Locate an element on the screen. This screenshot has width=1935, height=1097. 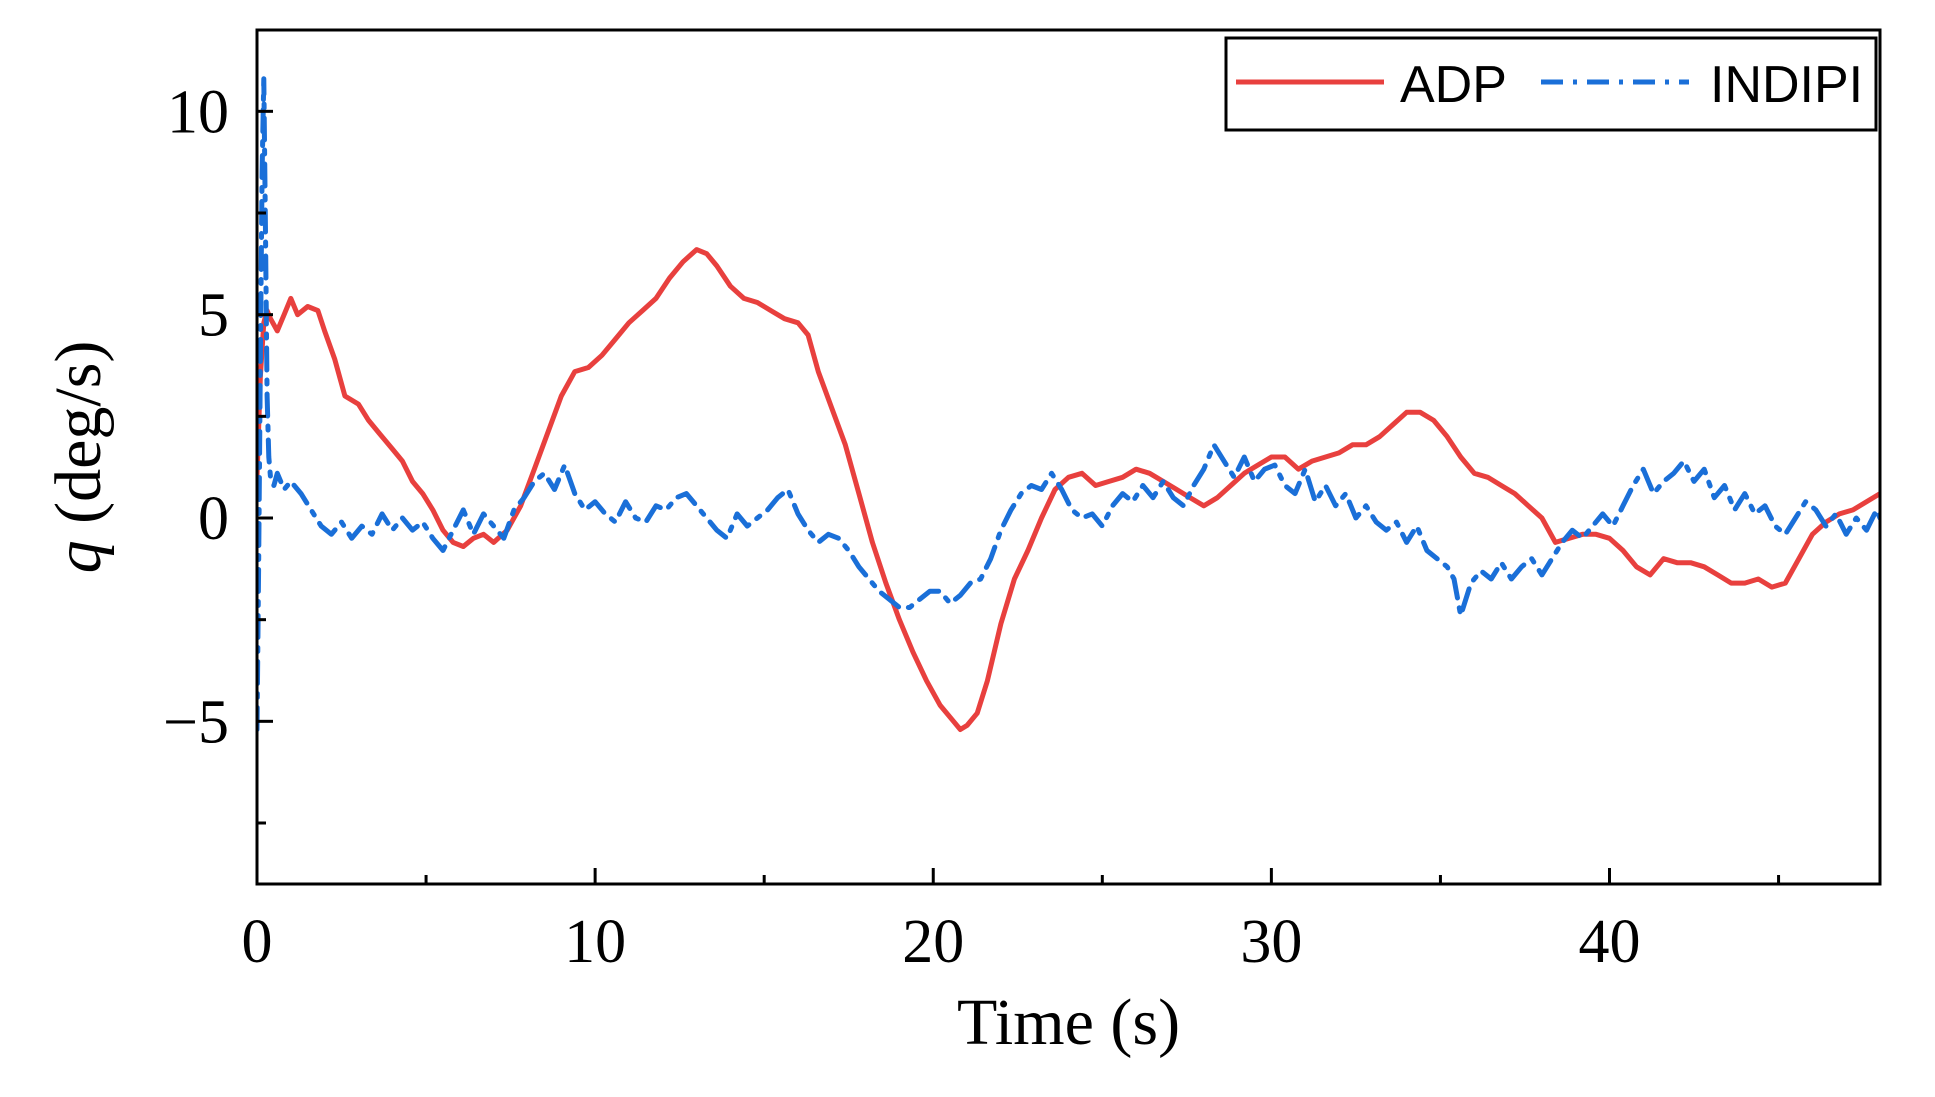
y-tick-label: 5 is located at coordinates (213, 316).